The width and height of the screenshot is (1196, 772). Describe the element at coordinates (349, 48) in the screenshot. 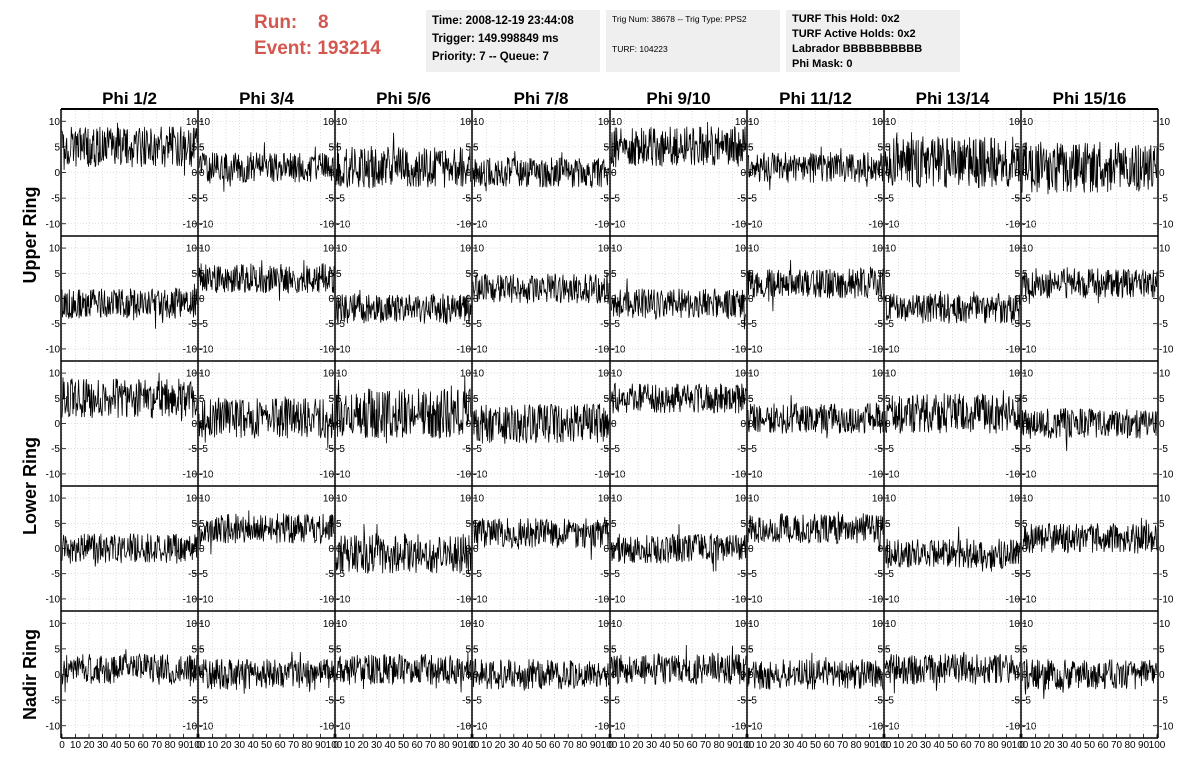

I see `event-value: 193214` at that location.